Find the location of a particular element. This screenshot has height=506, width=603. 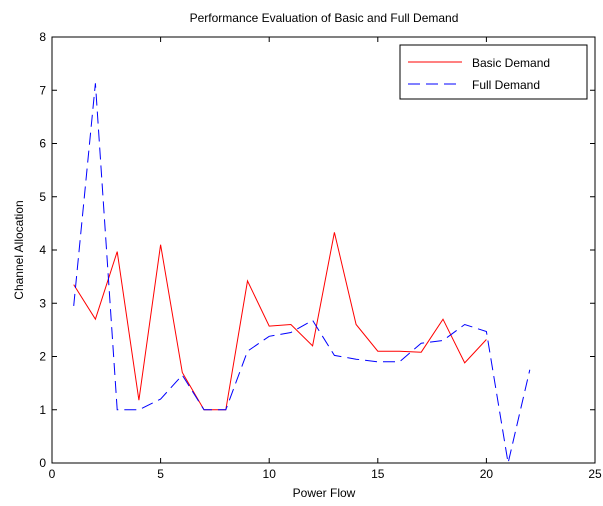

legend-box is located at coordinates (493, 72).